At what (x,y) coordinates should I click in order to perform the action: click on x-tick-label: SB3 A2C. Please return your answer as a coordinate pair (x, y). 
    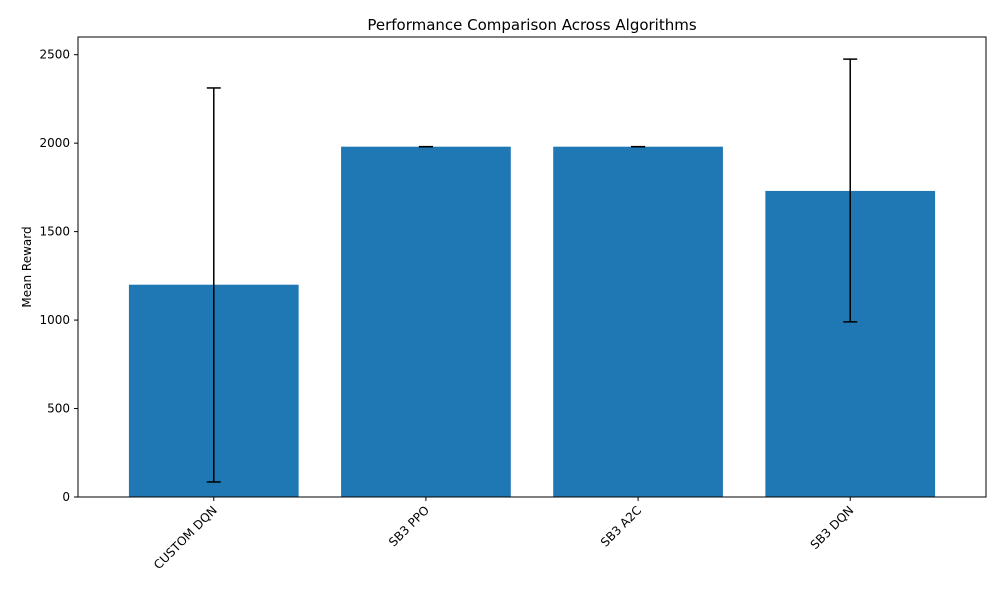
    Looking at the image, I should click on (621, 526).